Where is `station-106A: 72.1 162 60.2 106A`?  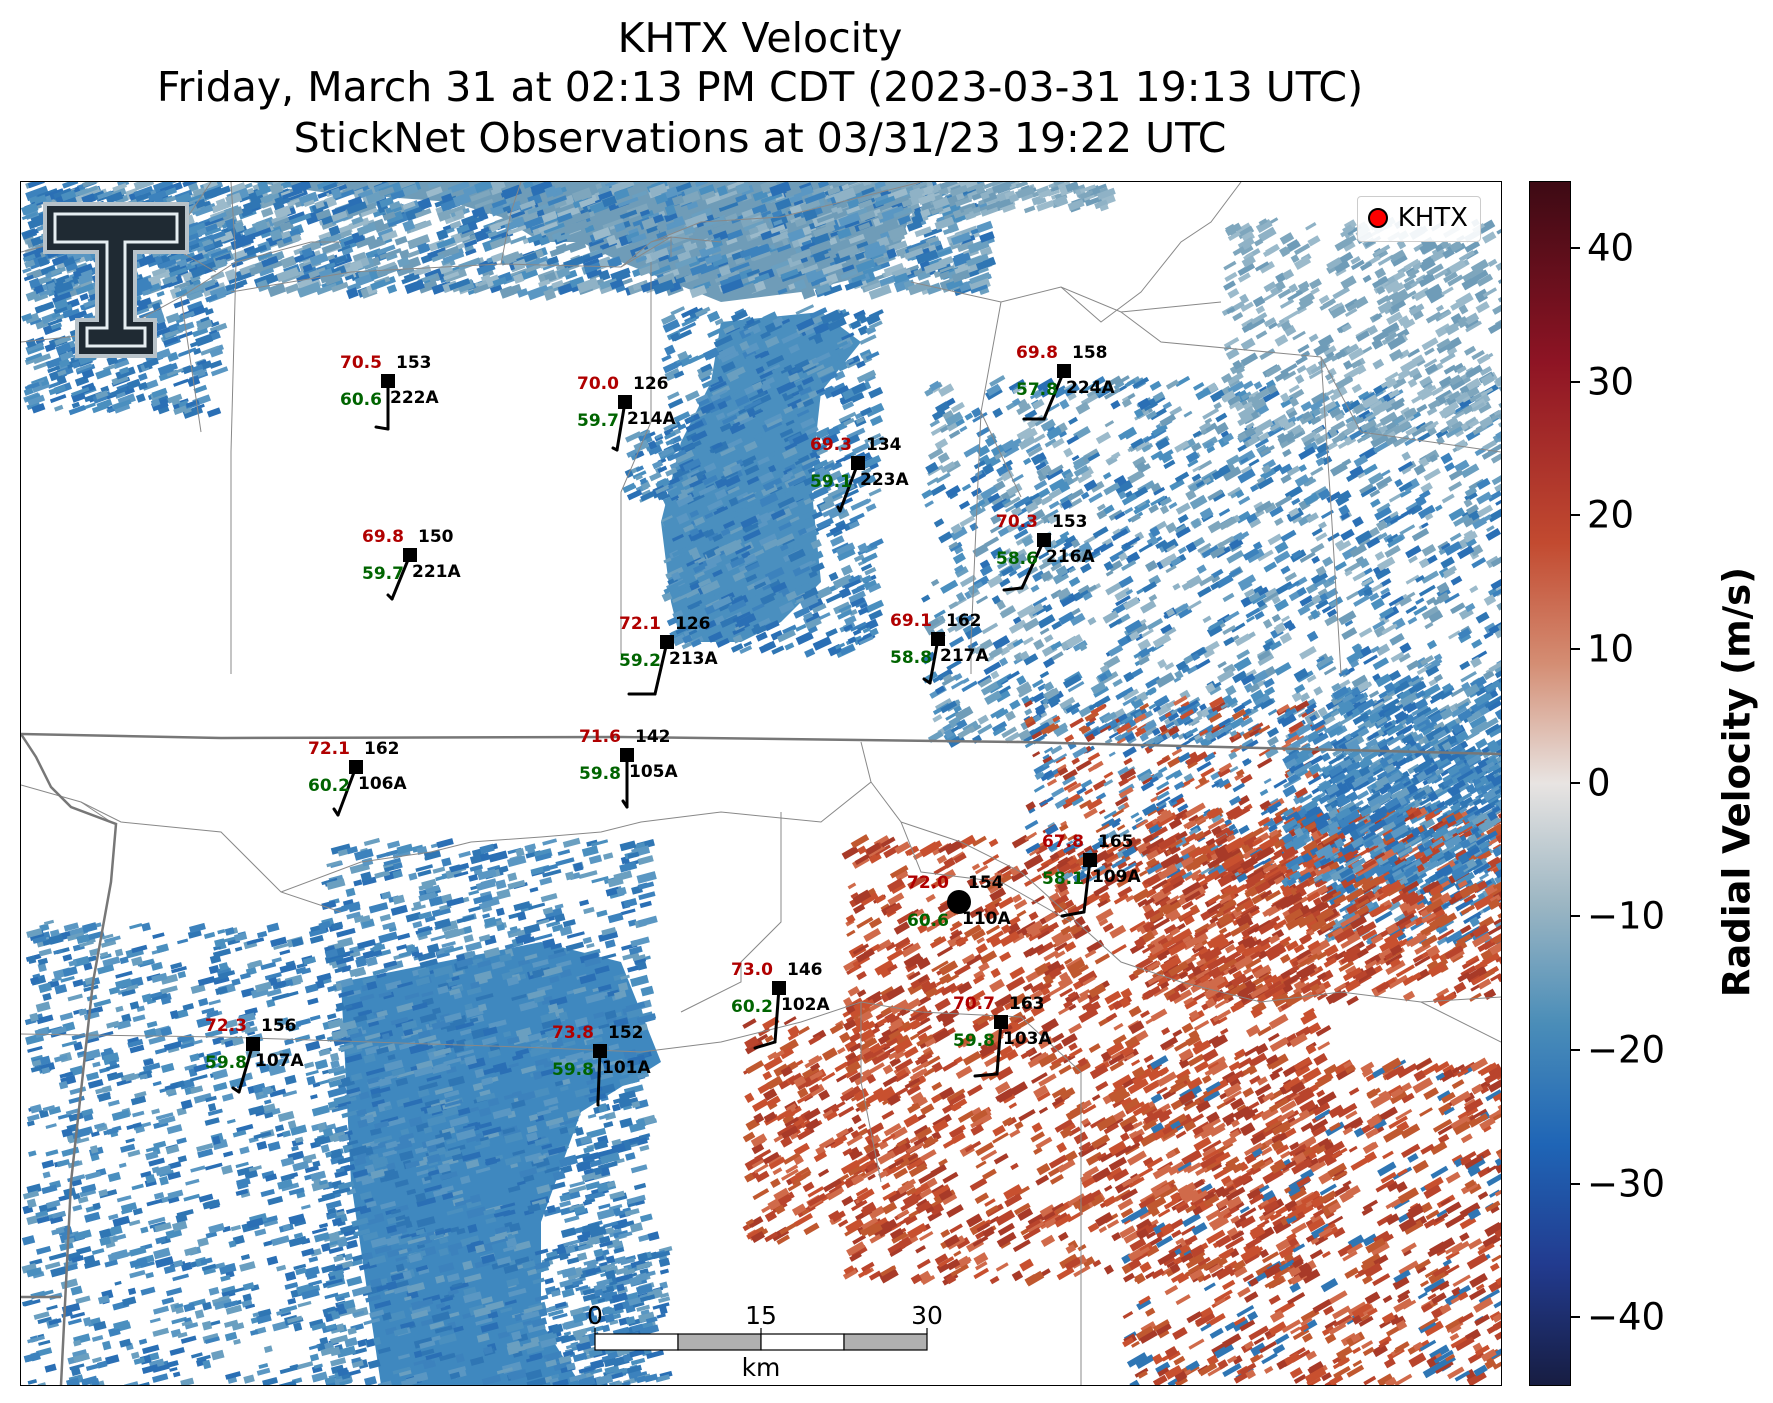 station-106A: 72.1 162 60.2 106A is located at coordinates (357, 778).